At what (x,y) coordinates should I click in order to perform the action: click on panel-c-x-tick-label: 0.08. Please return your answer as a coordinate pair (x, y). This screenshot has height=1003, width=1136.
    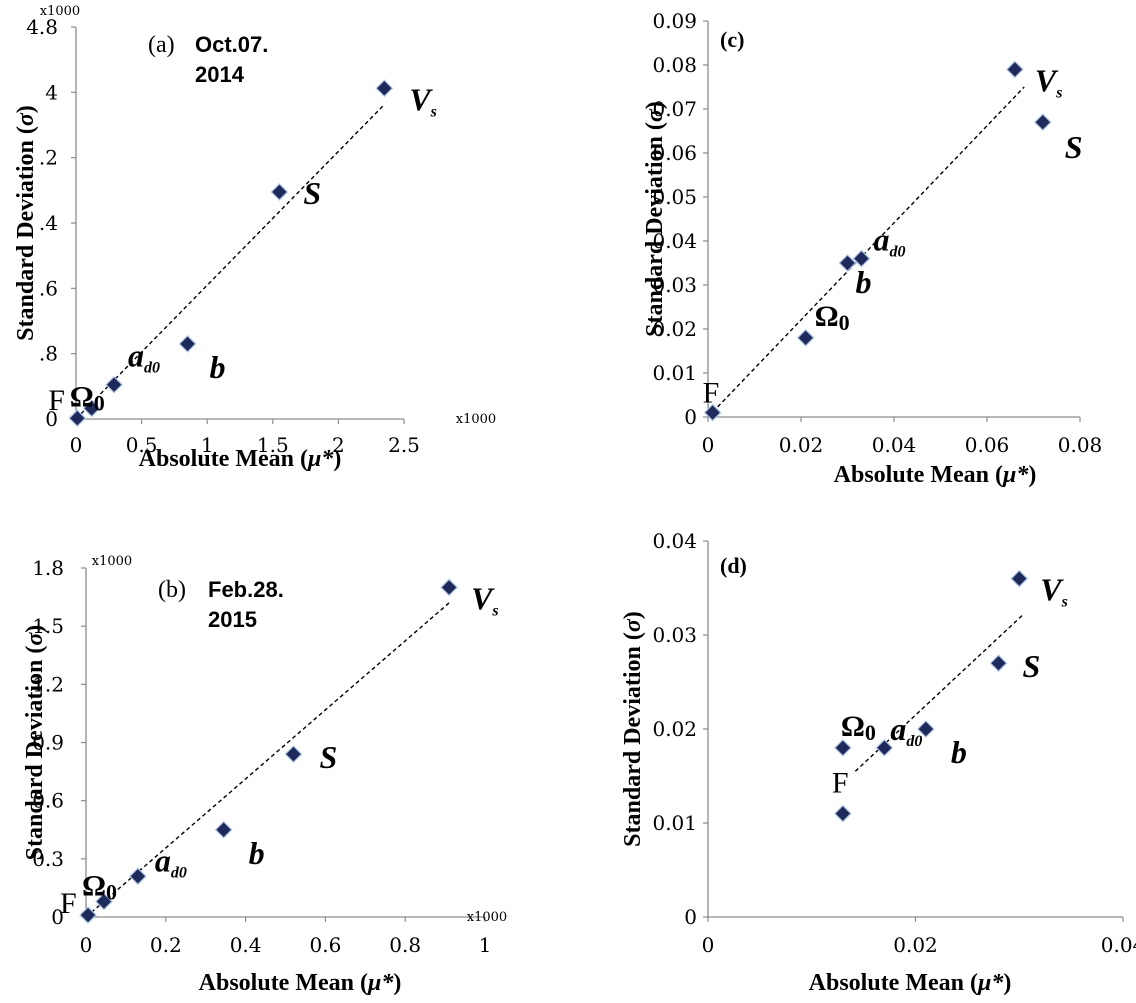
    Looking at the image, I should click on (1080, 445).